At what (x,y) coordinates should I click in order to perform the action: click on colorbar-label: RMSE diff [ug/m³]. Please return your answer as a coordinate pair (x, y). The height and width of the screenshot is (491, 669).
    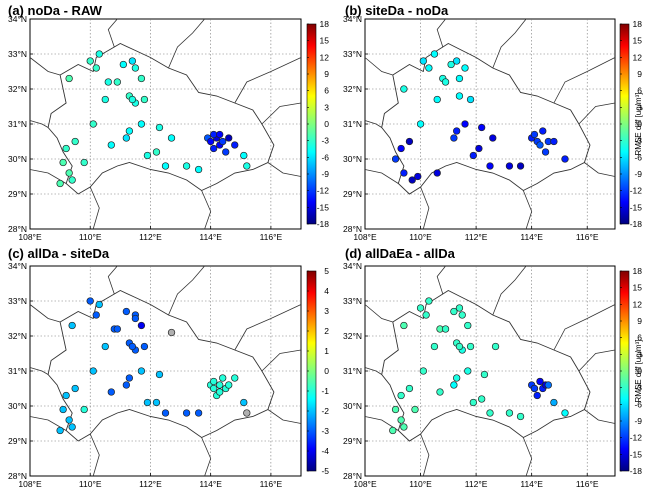
    Looking at the image, I should click on (638, 124).